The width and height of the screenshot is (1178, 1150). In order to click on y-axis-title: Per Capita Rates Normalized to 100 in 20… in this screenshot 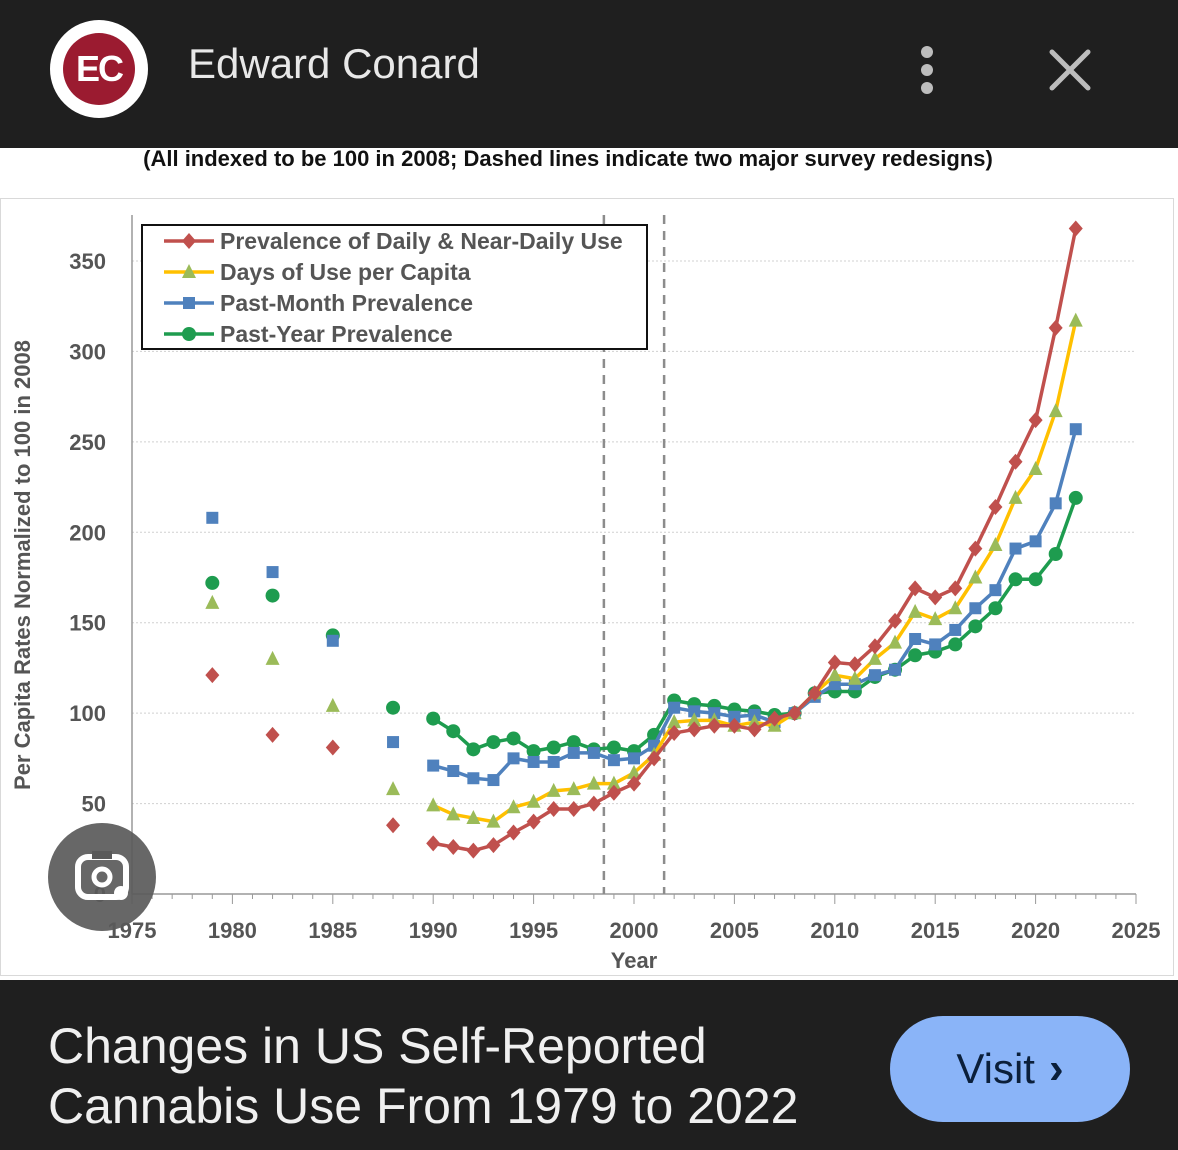, I will do `click(22, 565)`.